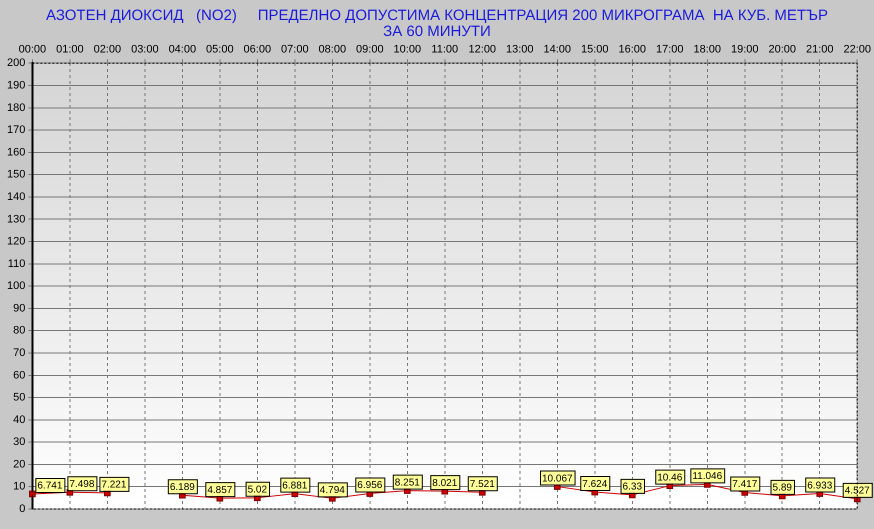 The width and height of the screenshot is (874, 529). I want to click on x-tick-label: 14:00, so click(558, 50).